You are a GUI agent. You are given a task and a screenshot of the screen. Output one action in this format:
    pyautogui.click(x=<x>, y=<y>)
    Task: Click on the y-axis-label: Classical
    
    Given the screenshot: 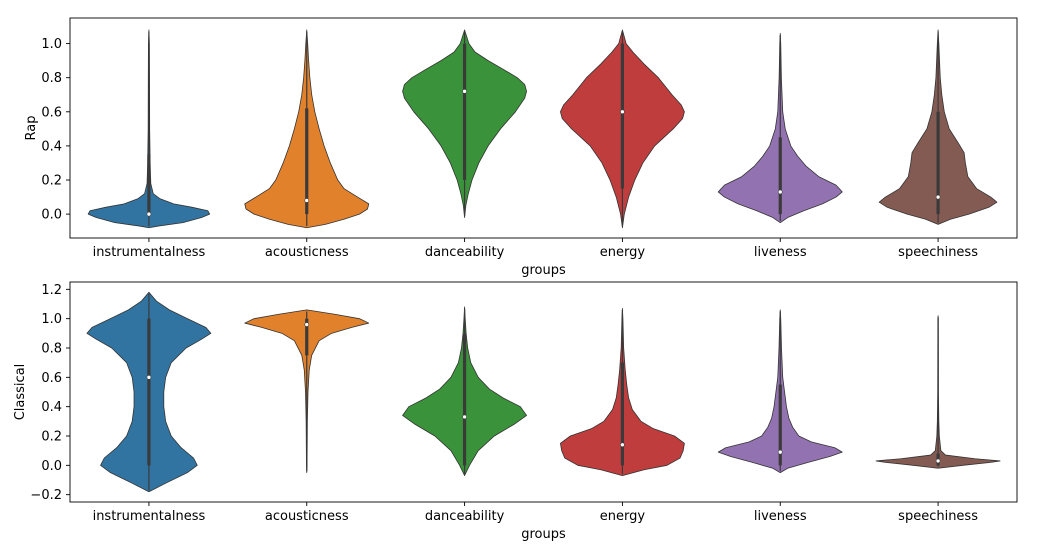 What is the action you would take?
    pyautogui.click(x=20, y=392)
    